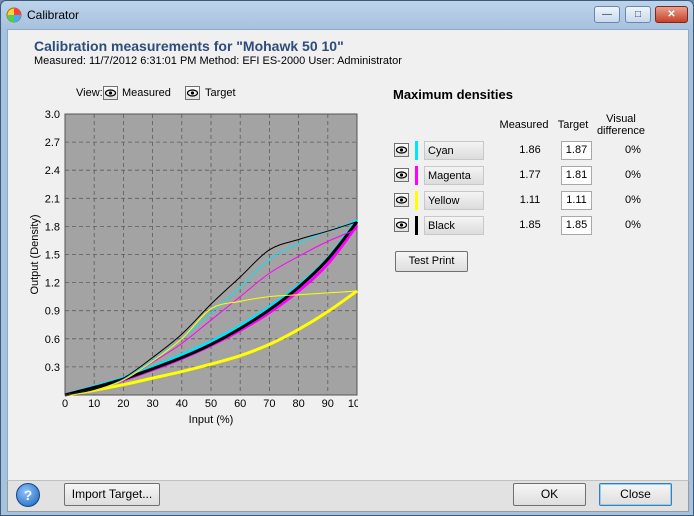 The width and height of the screenshot is (694, 516). Describe the element at coordinates (52, 171) in the screenshot. I see `y-tick-label: 2.4` at that location.